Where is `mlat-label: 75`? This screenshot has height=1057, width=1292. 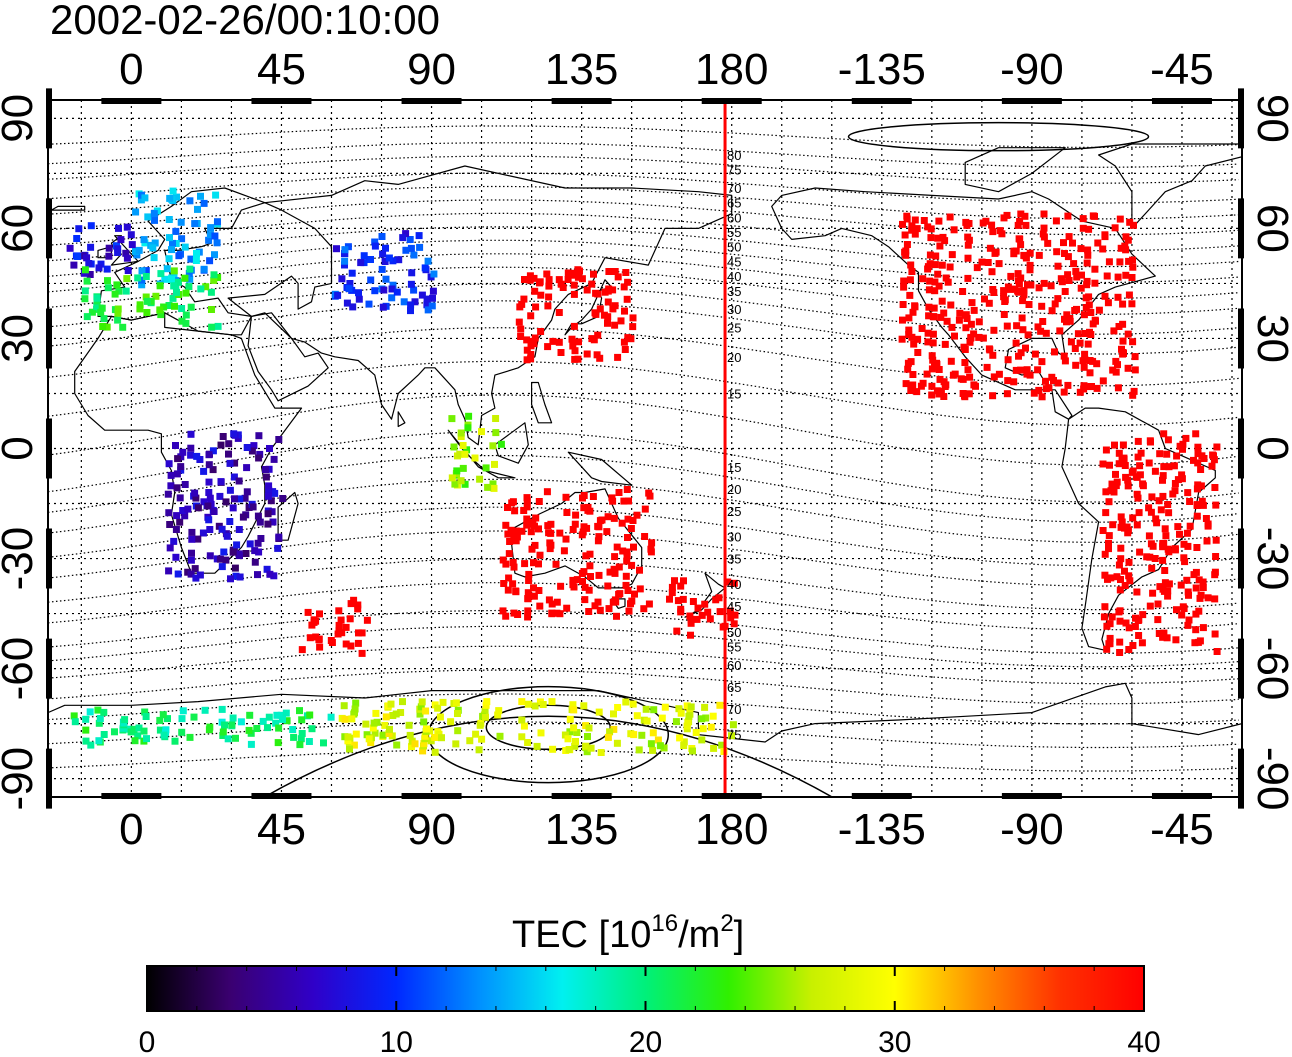
mlat-label: 75 is located at coordinates (734, 170).